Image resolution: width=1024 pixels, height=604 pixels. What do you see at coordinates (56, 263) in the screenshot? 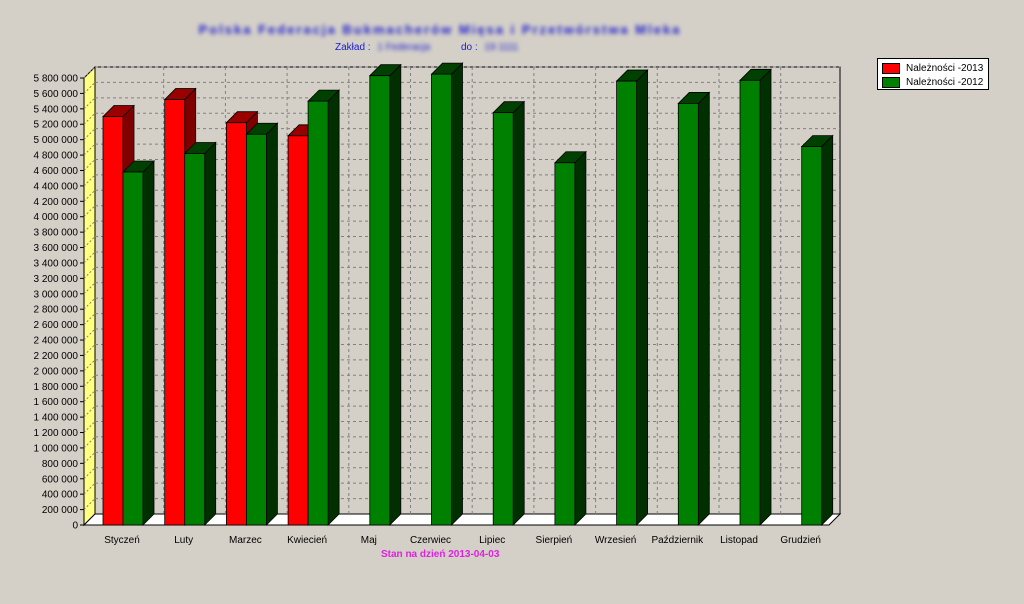
I see `ytick-label: 3 400 000` at bounding box center [56, 263].